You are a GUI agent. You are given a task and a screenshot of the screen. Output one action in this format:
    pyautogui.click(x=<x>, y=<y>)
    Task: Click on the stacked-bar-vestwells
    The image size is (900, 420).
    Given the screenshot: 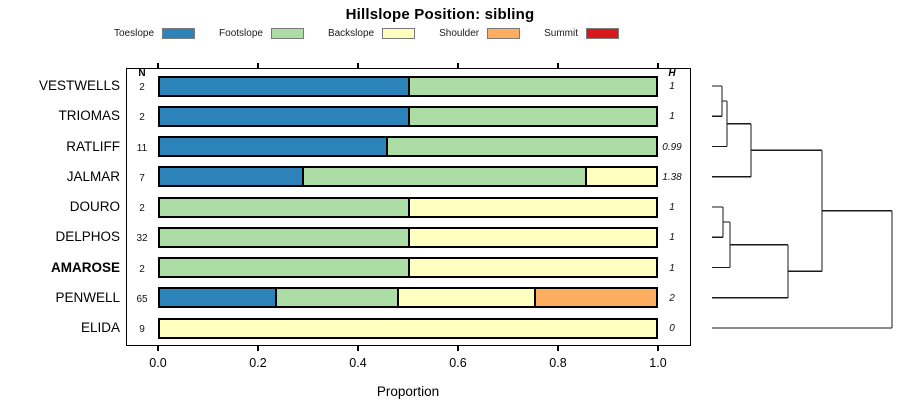 What is the action you would take?
    pyautogui.click(x=408, y=86)
    